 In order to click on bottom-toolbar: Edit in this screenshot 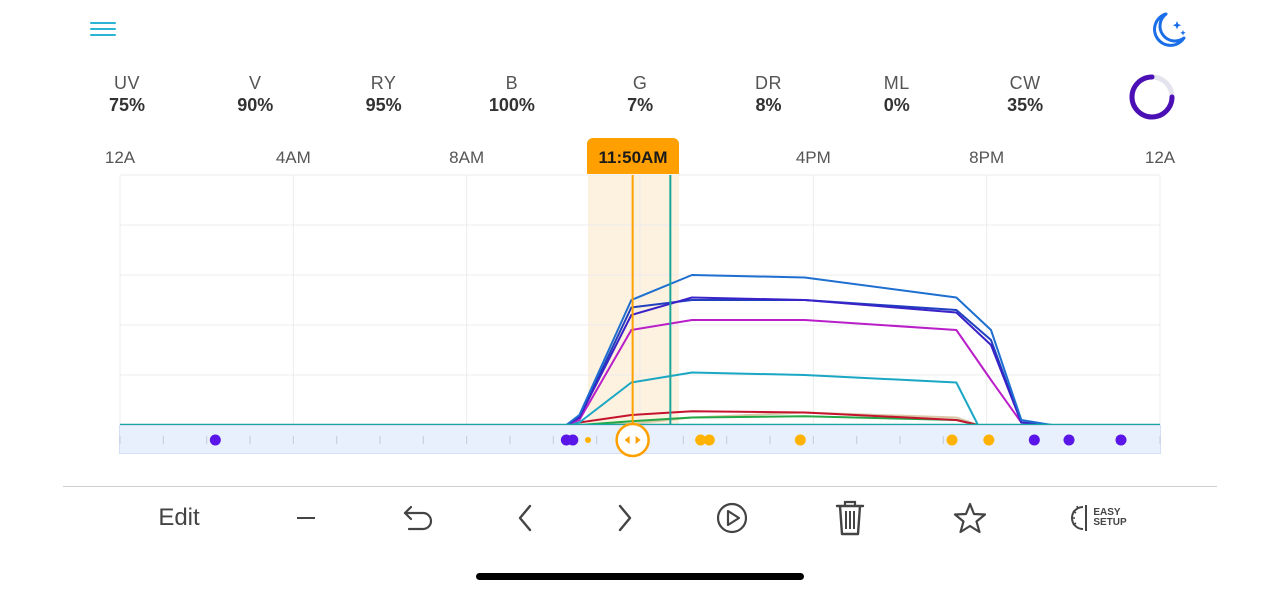, I will do `click(640, 518)`.